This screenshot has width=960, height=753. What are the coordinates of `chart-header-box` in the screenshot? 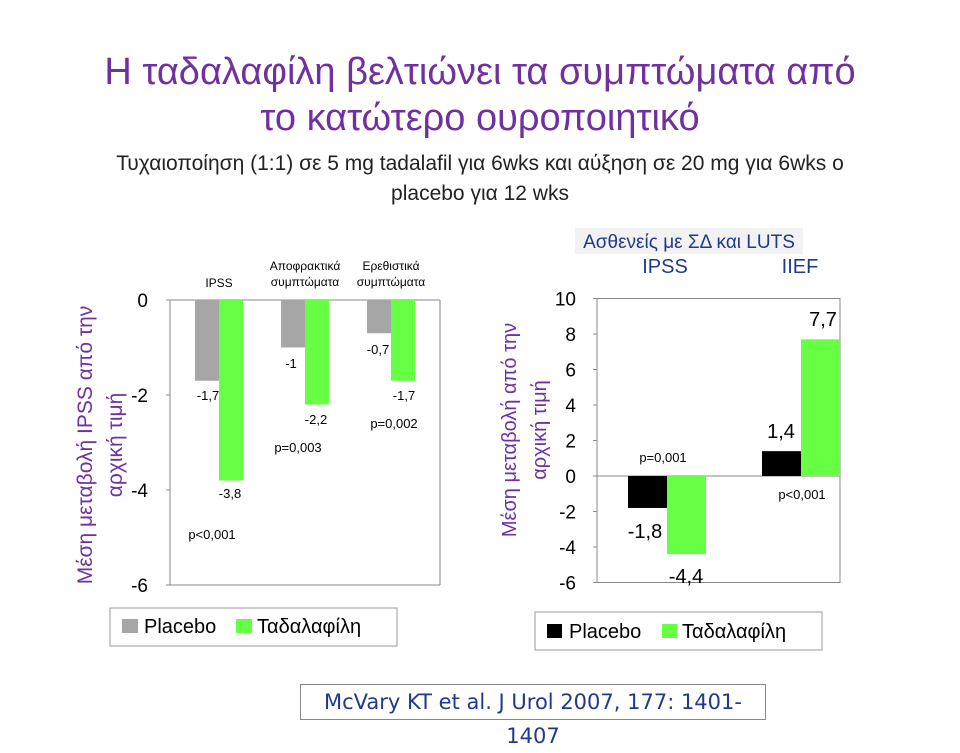 It's located at (689, 241).